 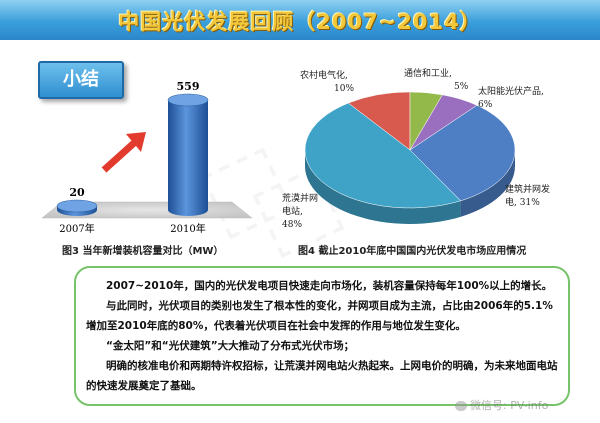 What do you see at coordinates (412, 251) in the screenshot?
I see `figure-4-caption: 图4 截止2010年底中国国内光伏发电市场应用情况` at bounding box center [412, 251].